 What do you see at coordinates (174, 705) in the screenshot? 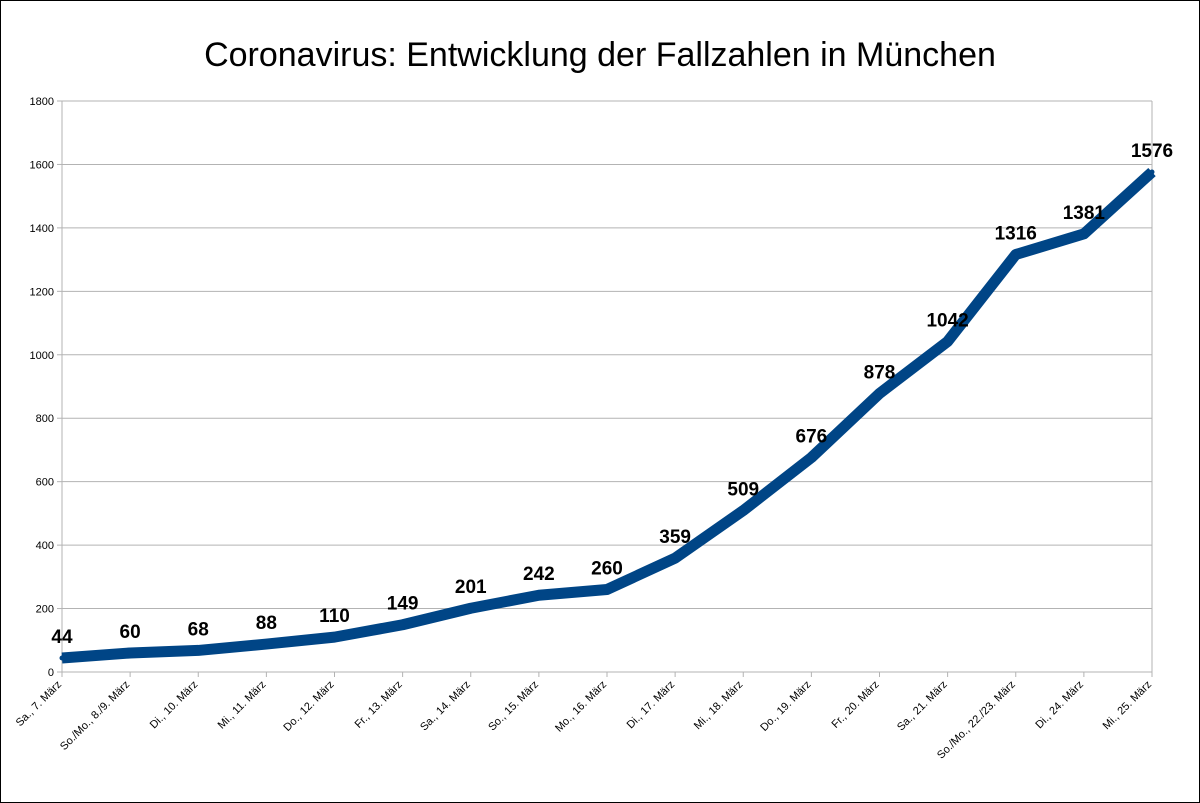
I see `x-tick-label: Di., 10. März` at bounding box center [174, 705].